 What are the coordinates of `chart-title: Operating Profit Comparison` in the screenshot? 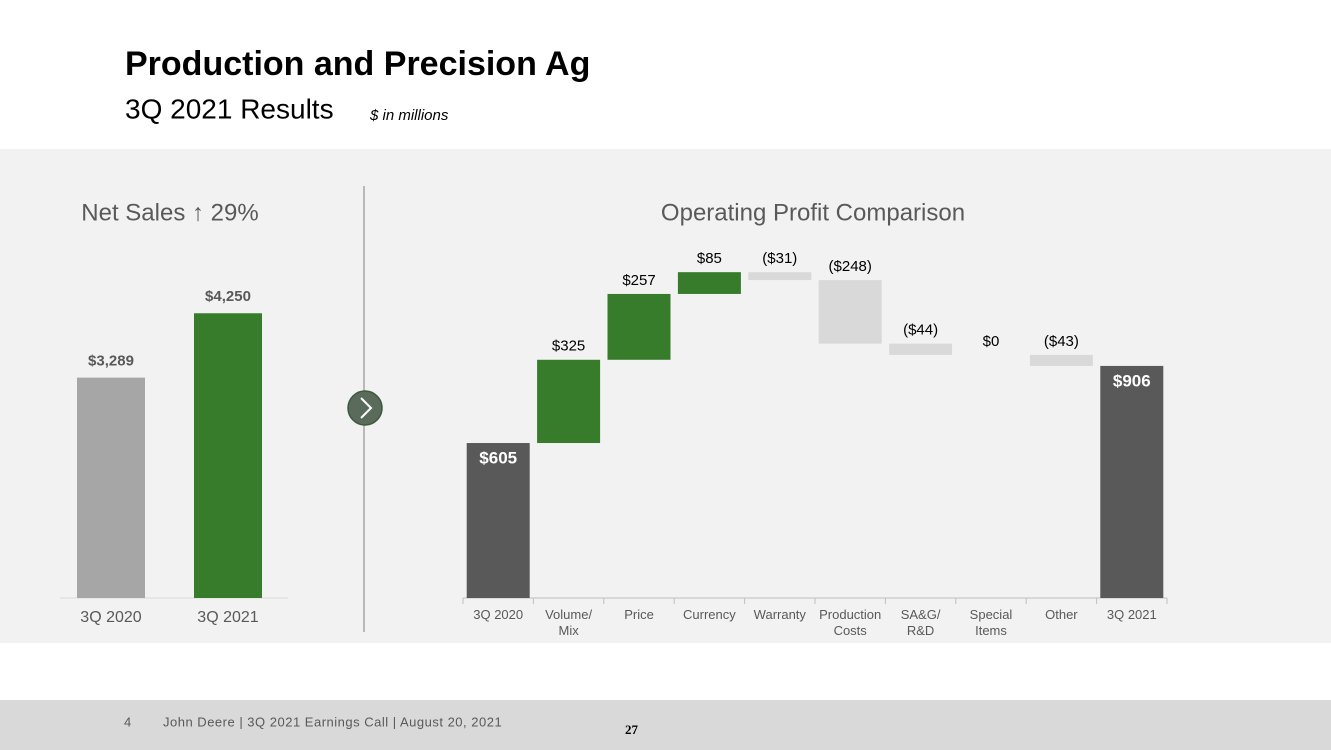 It's located at (813, 212).